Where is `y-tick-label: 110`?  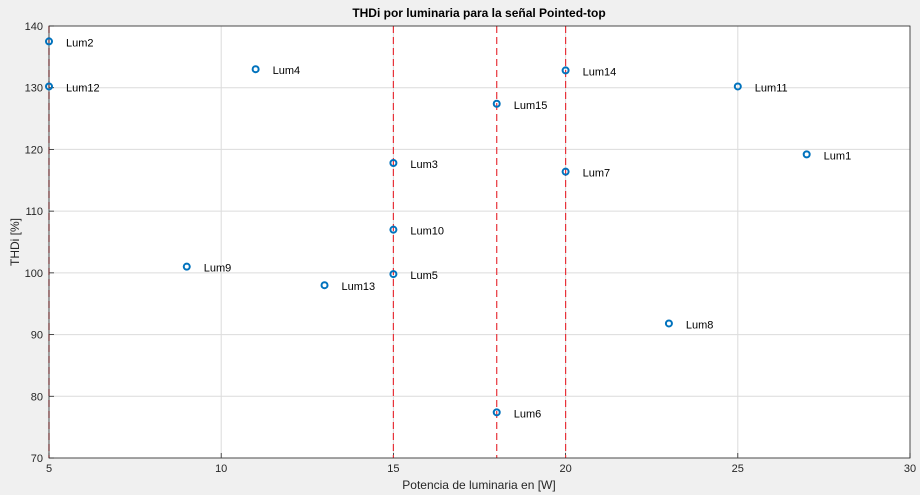 y-tick-label: 110 is located at coordinates (34, 212).